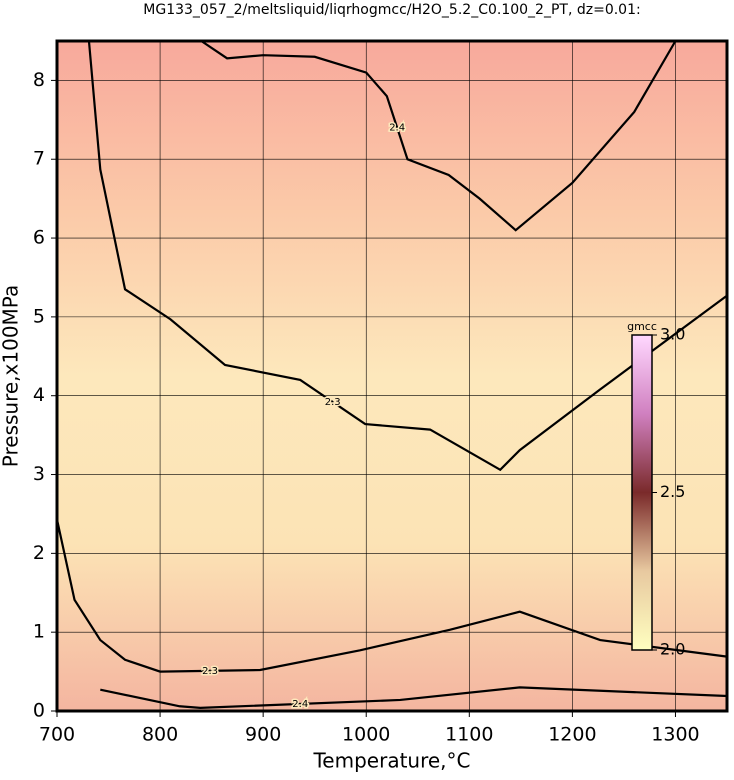  I want to click on y-tick-label: 0, so click(39, 711).